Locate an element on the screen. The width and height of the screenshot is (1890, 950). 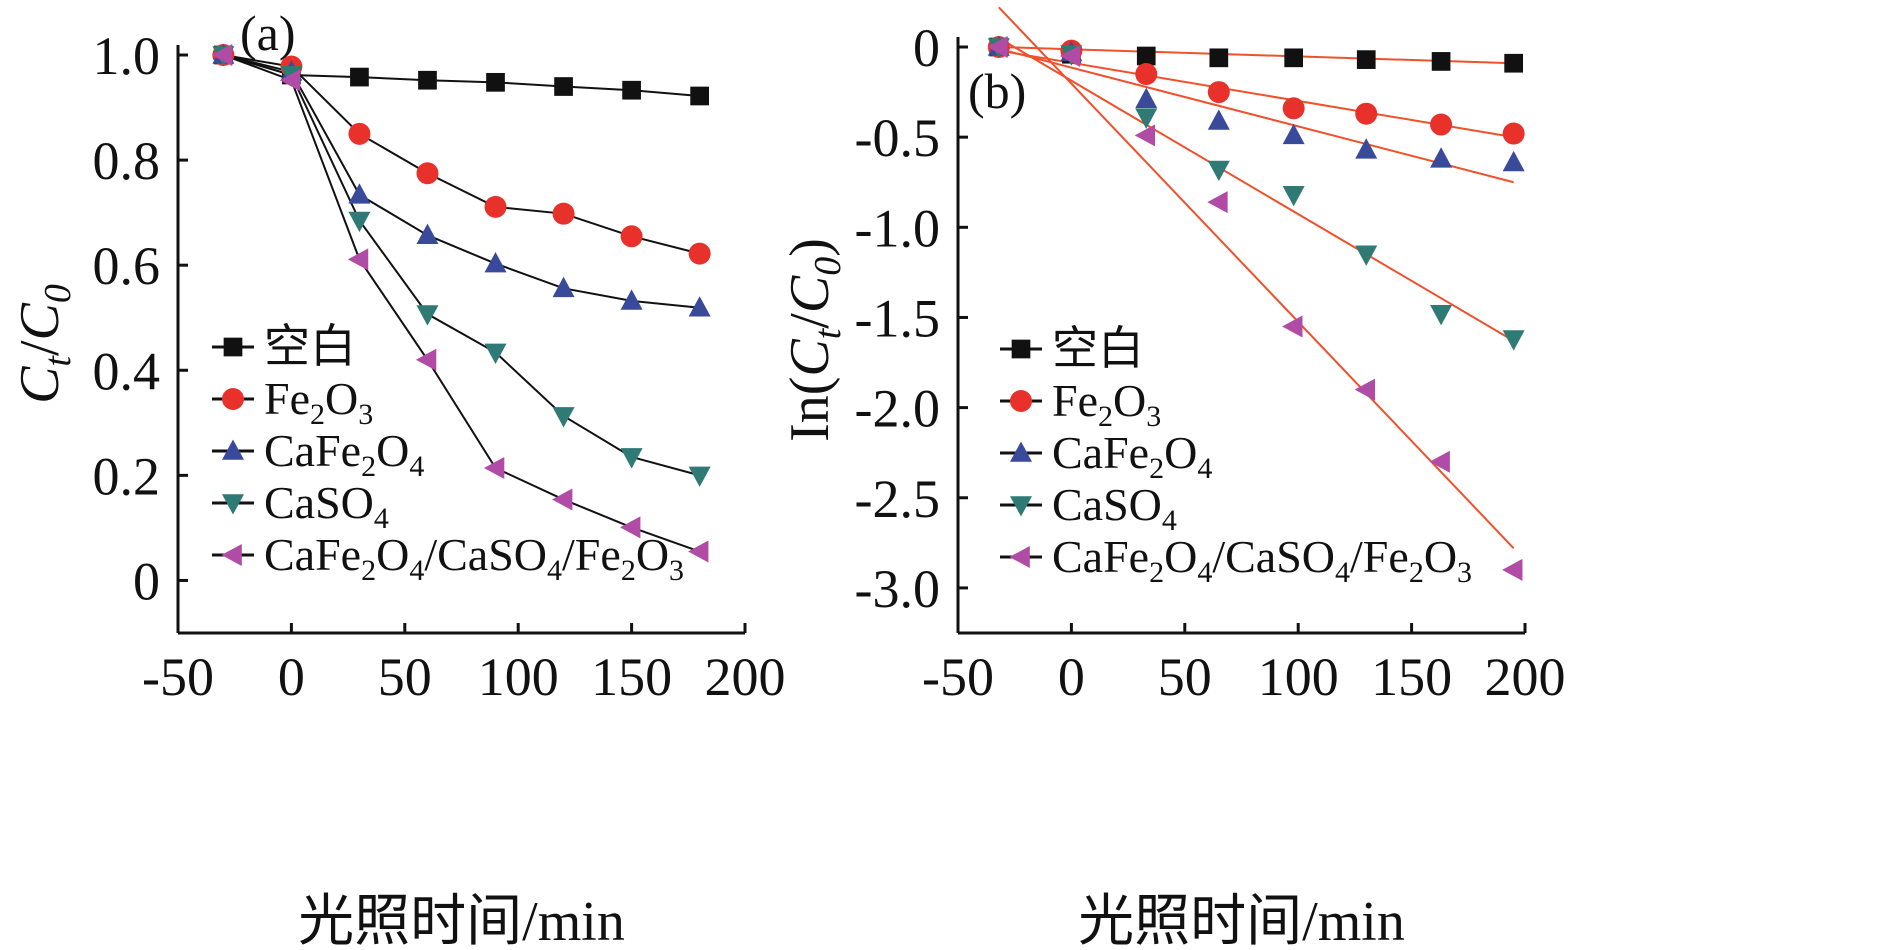
panelb-y-tick-label: -1.0 is located at coordinates (897, 228).